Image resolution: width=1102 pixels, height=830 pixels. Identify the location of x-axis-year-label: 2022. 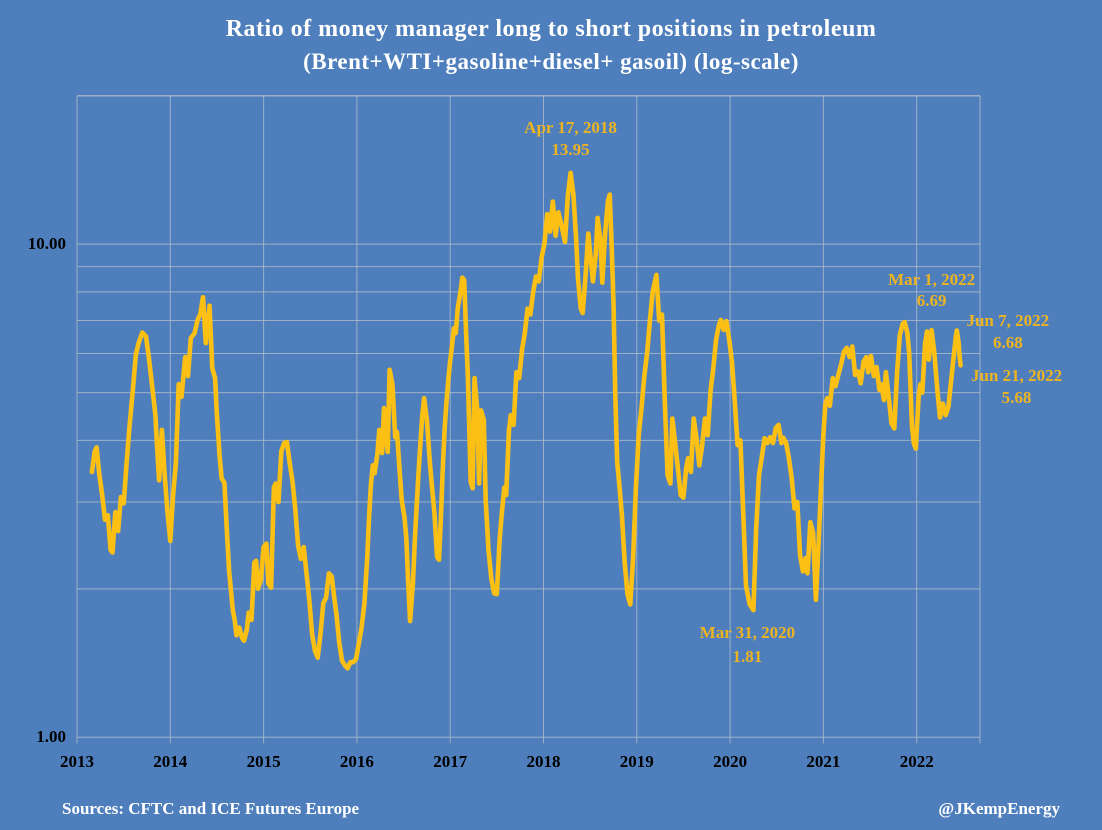
(916, 761).